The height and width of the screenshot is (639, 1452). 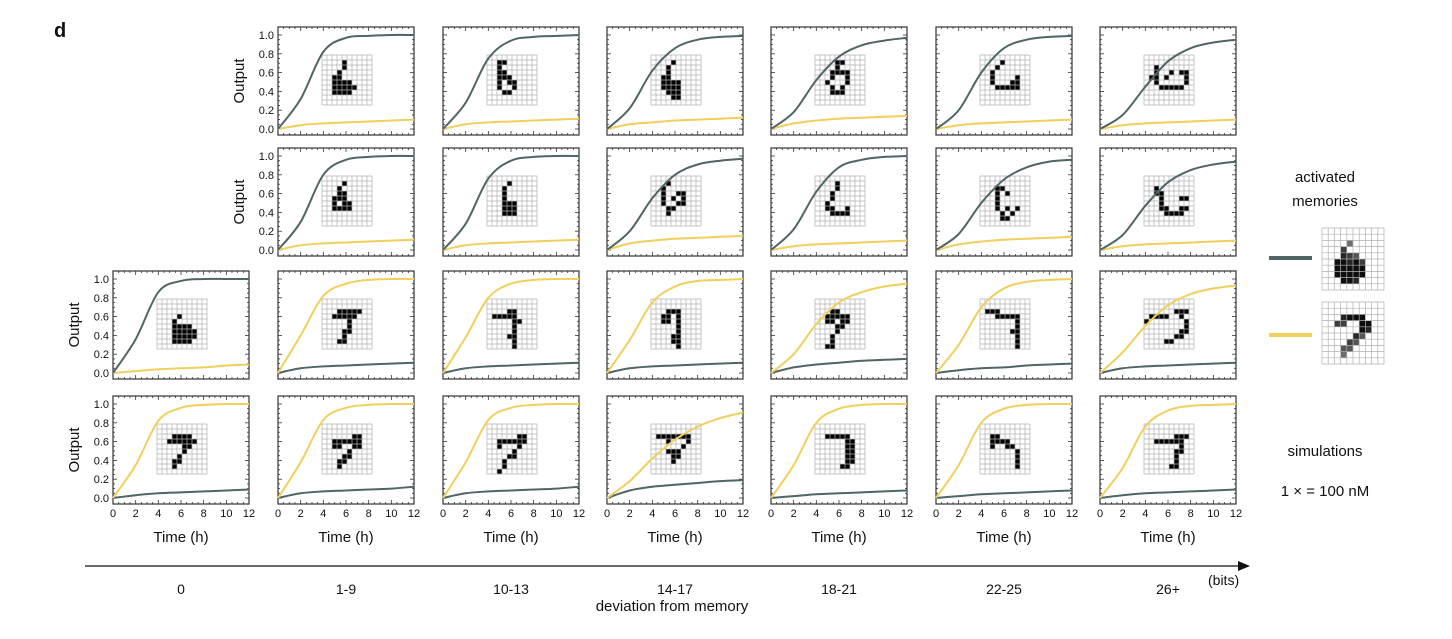 What do you see at coordinates (101, 405) in the screenshot?
I see `y-tick-label: 1.0` at bounding box center [101, 405].